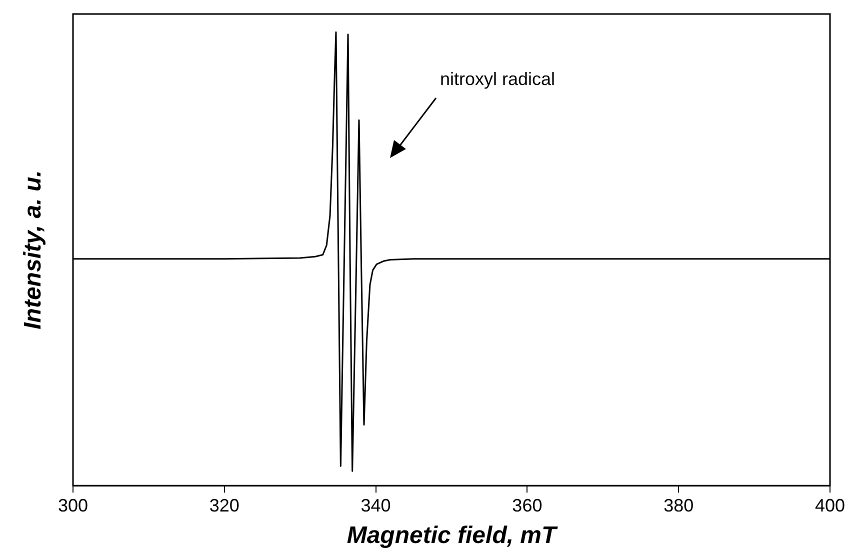 This screenshot has height=559, width=858. What do you see at coordinates (375, 505) in the screenshot?
I see `x-tick-label: 340` at bounding box center [375, 505].